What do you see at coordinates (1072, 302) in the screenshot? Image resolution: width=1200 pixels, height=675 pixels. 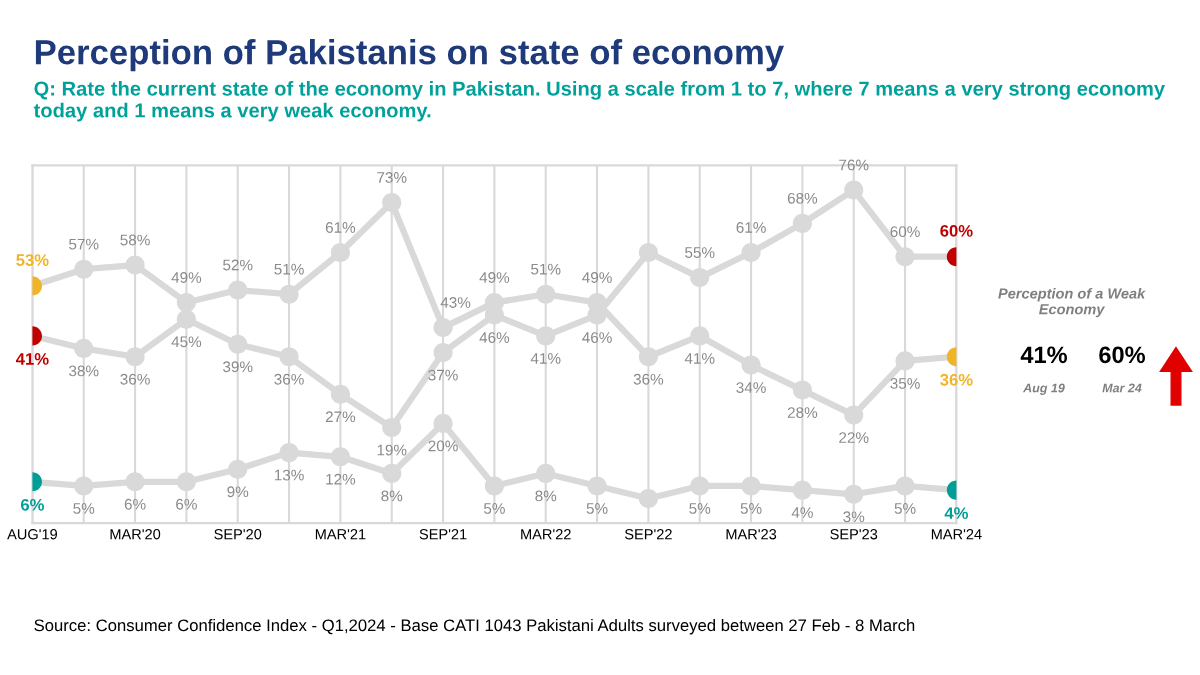 I see `text: Perception of a Weak Economy` at bounding box center [1072, 302].